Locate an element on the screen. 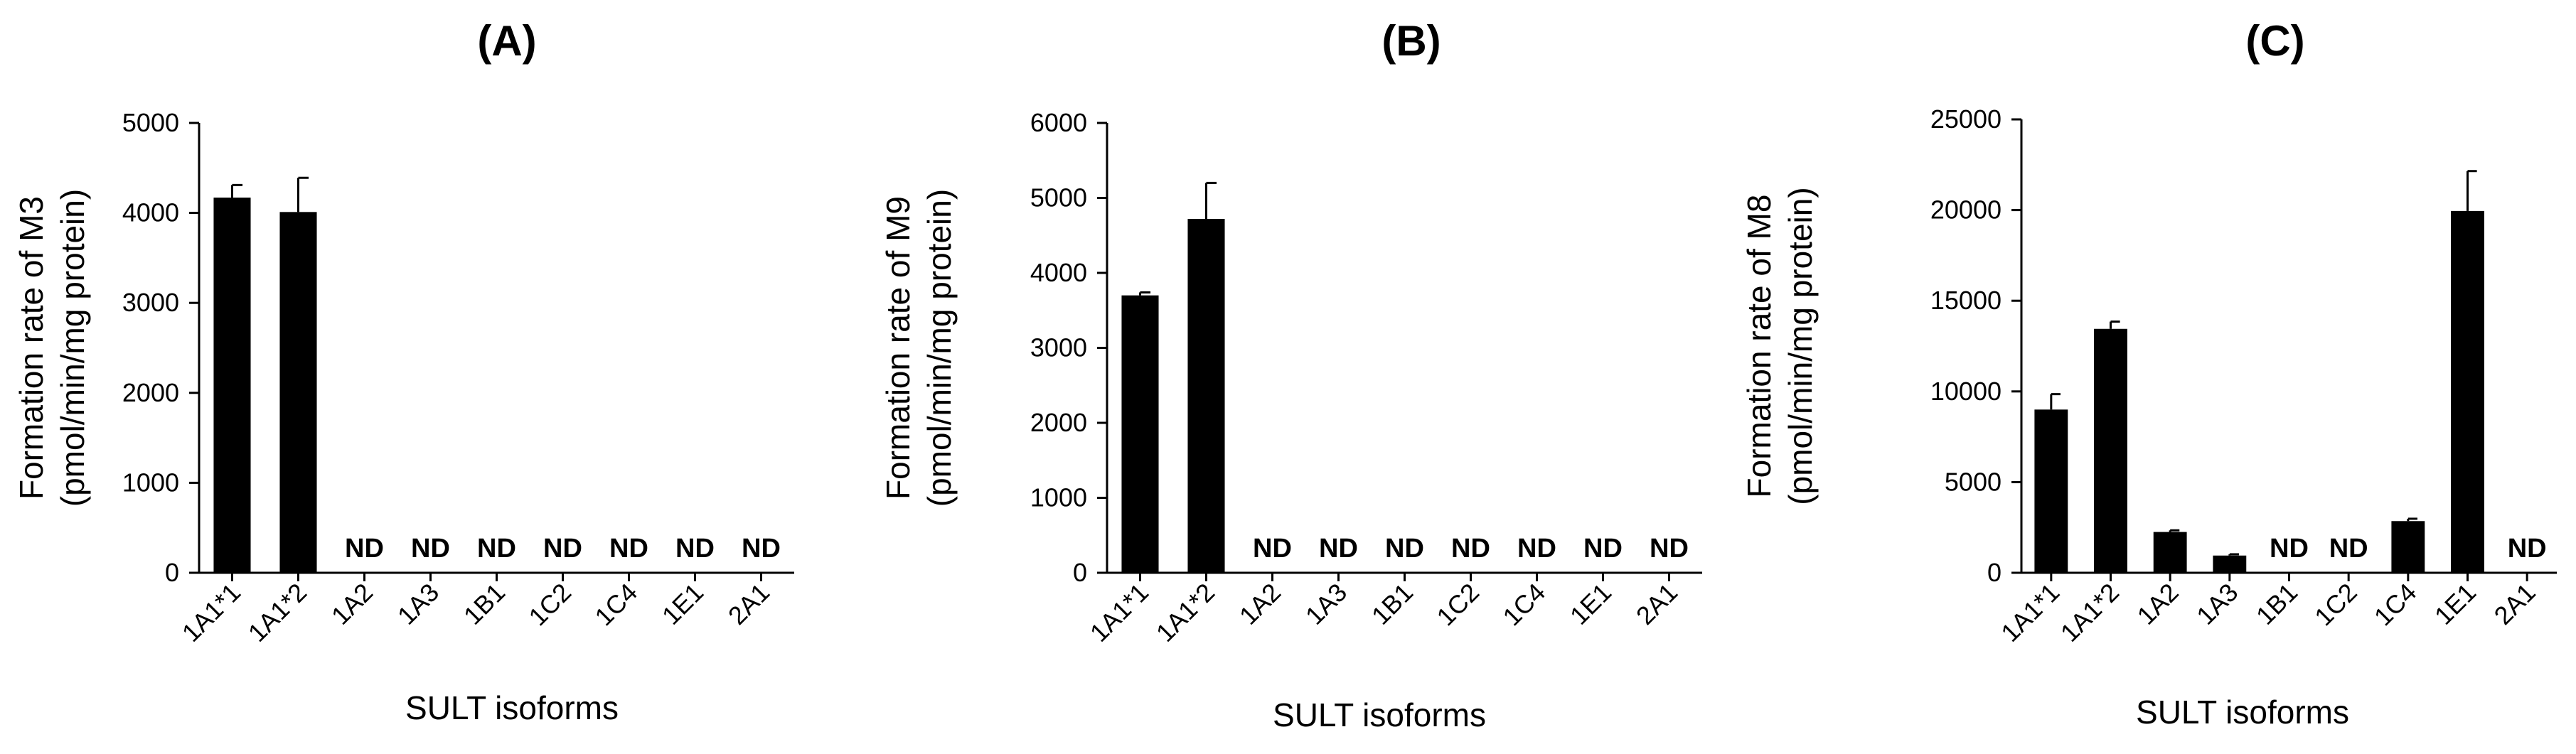 This screenshot has width=2576, height=754. y-axis-label: Formation rate of M3 is located at coordinates (31, 348).